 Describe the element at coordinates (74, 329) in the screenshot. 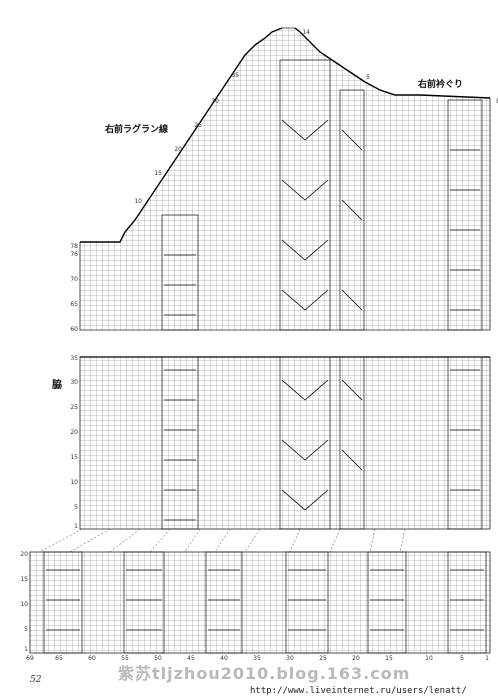

I see `row-number: 60` at that location.